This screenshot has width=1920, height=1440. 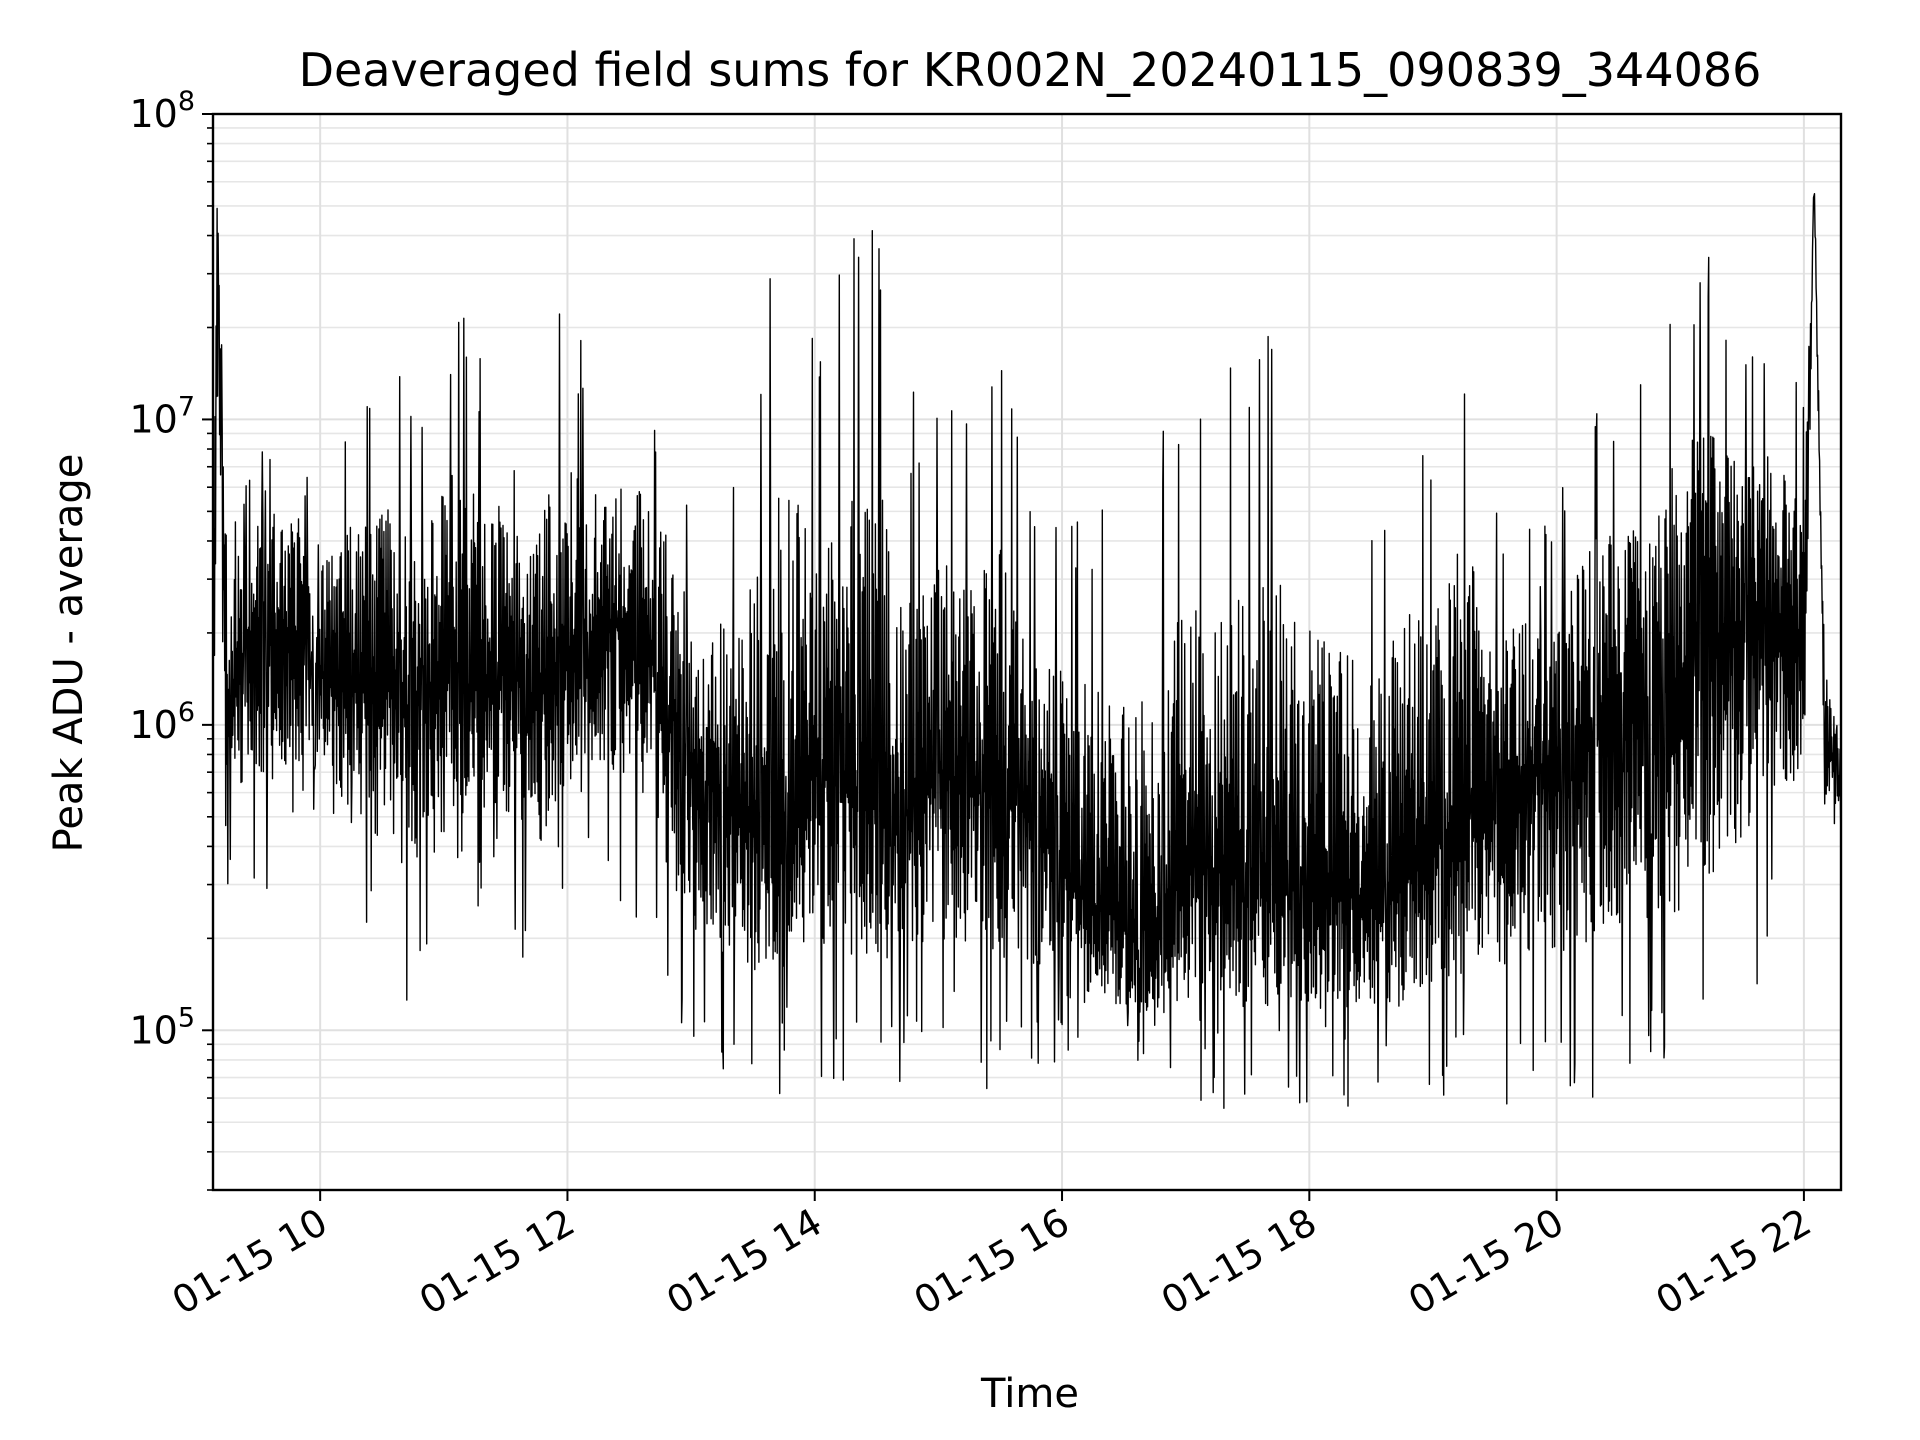 What do you see at coordinates (162, 416) in the screenshot?
I see `y-tick-label: 107` at bounding box center [162, 416].